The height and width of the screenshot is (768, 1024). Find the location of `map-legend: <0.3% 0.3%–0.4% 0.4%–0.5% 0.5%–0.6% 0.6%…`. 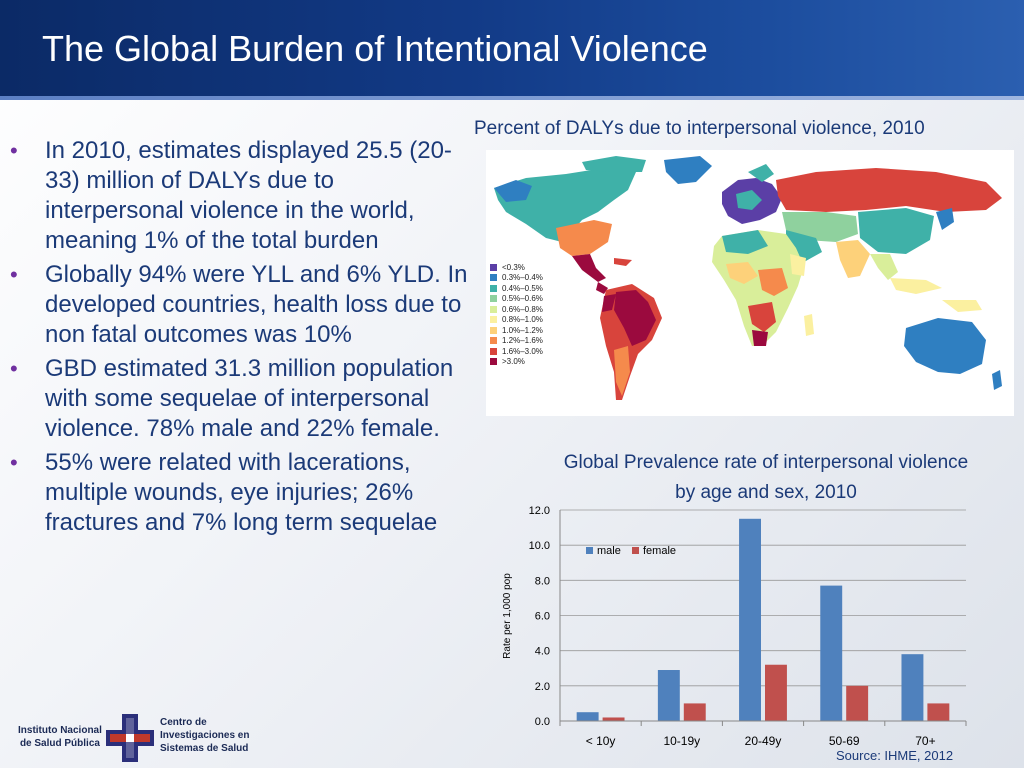

map-legend: <0.3% 0.3%–0.4% 0.4%–0.5% 0.5%–0.6% 0.6%… is located at coordinates (516, 314).